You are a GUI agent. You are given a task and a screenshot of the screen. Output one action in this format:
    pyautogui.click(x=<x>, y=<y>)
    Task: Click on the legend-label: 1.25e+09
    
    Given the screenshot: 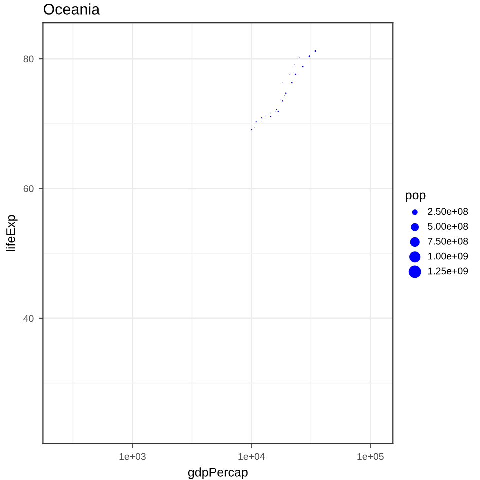 What is the action you would take?
    pyautogui.click(x=448, y=271)
    